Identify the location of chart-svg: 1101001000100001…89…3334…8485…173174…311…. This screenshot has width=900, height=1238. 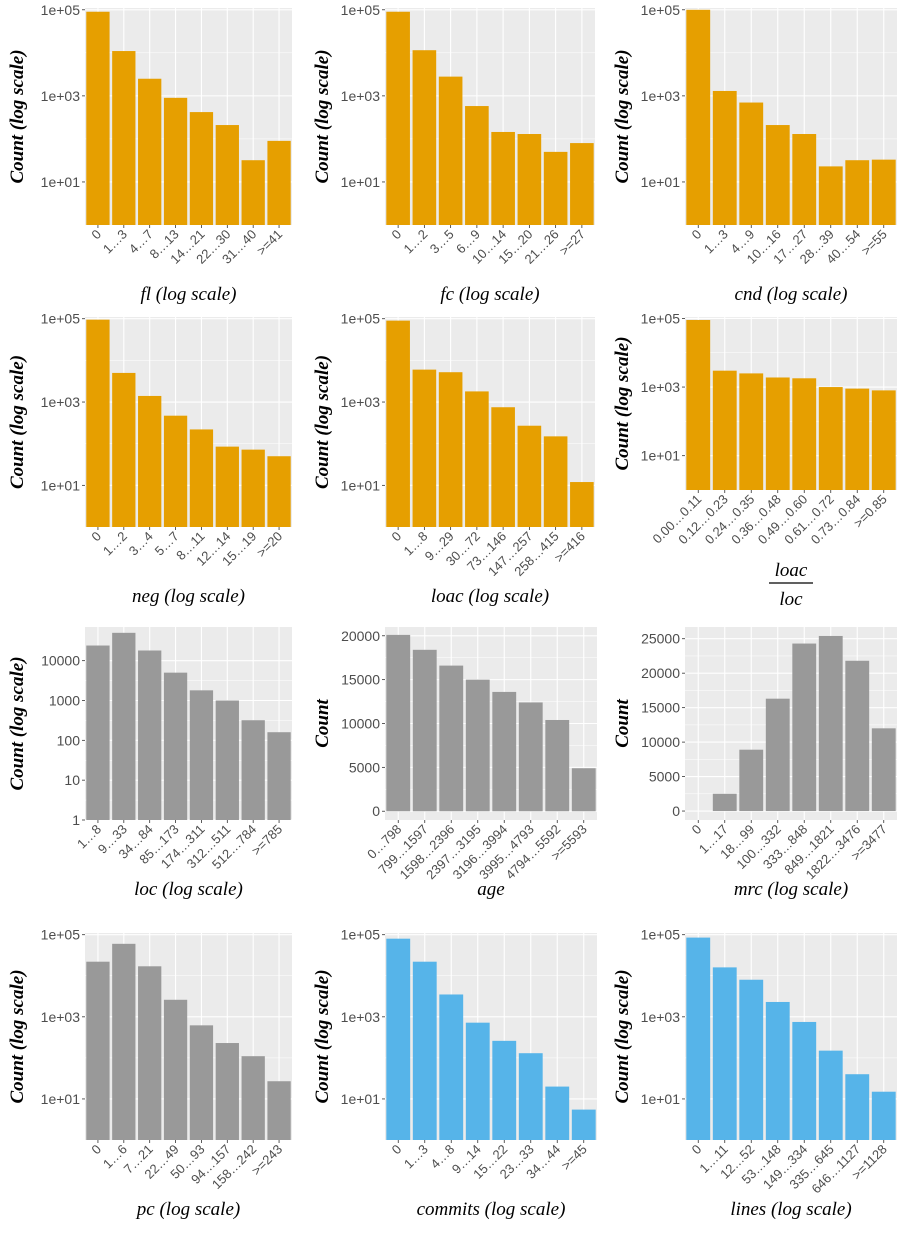
(149, 763).